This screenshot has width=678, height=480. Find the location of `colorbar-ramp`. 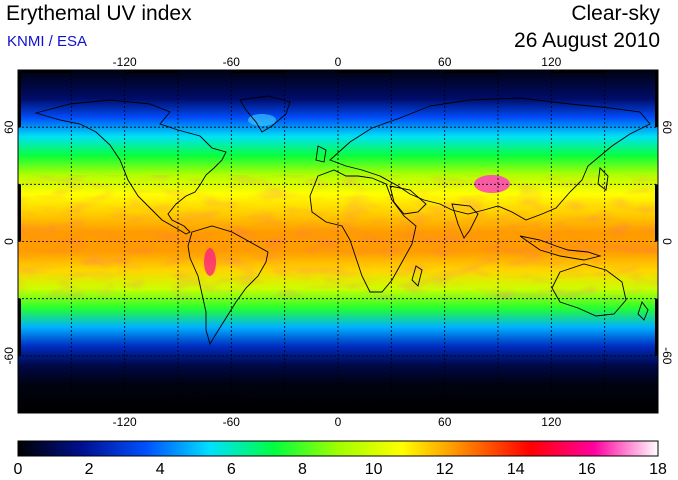

colorbar-ramp is located at coordinates (338, 448).